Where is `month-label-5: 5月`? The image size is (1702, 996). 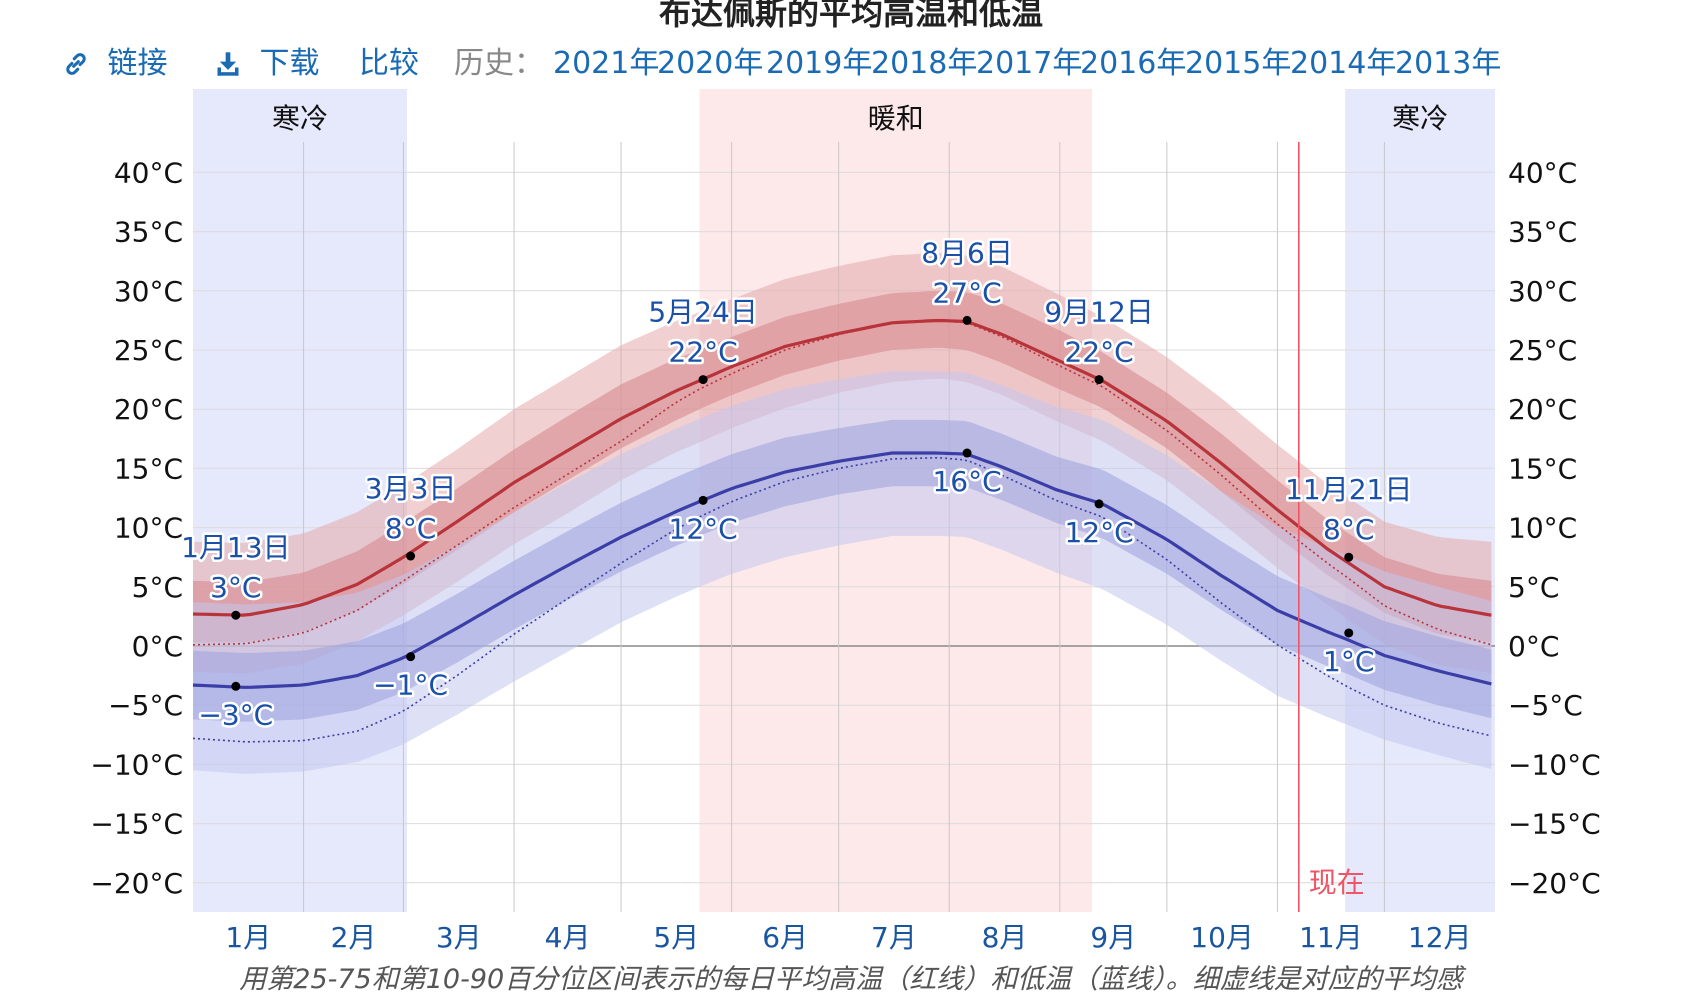 month-label-5: 5月 is located at coordinates (676, 937).